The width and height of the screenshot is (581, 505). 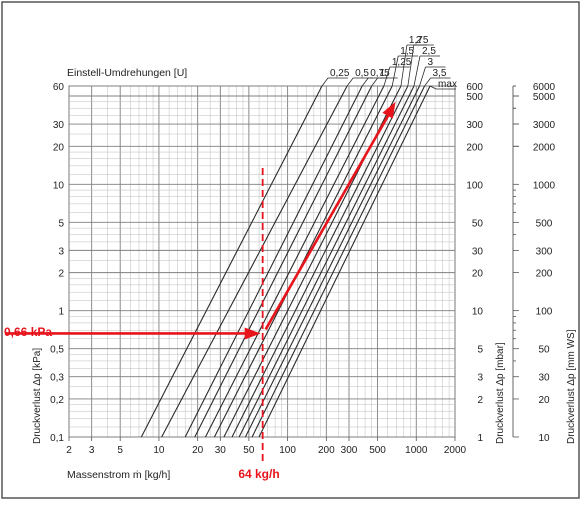 What do you see at coordinates (69, 450) in the screenshot?
I see `x-tick-label: 2` at bounding box center [69, 450].